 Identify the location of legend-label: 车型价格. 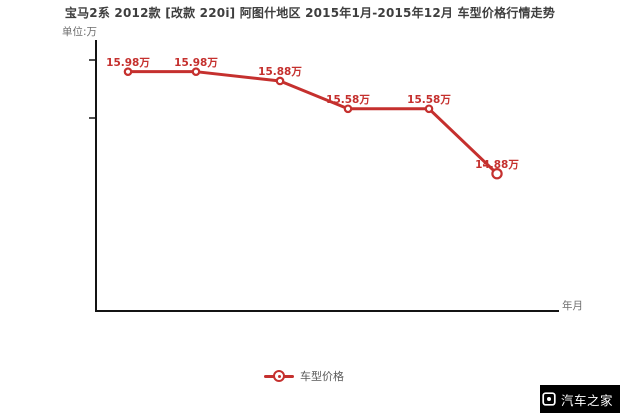
(322, 376).